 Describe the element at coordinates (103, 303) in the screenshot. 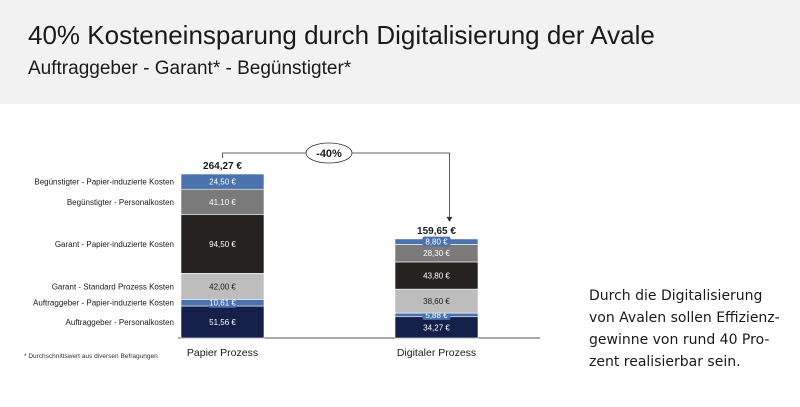

I see `series-label: Auftraggeber - Papier-induzierte Kosten` at that location.